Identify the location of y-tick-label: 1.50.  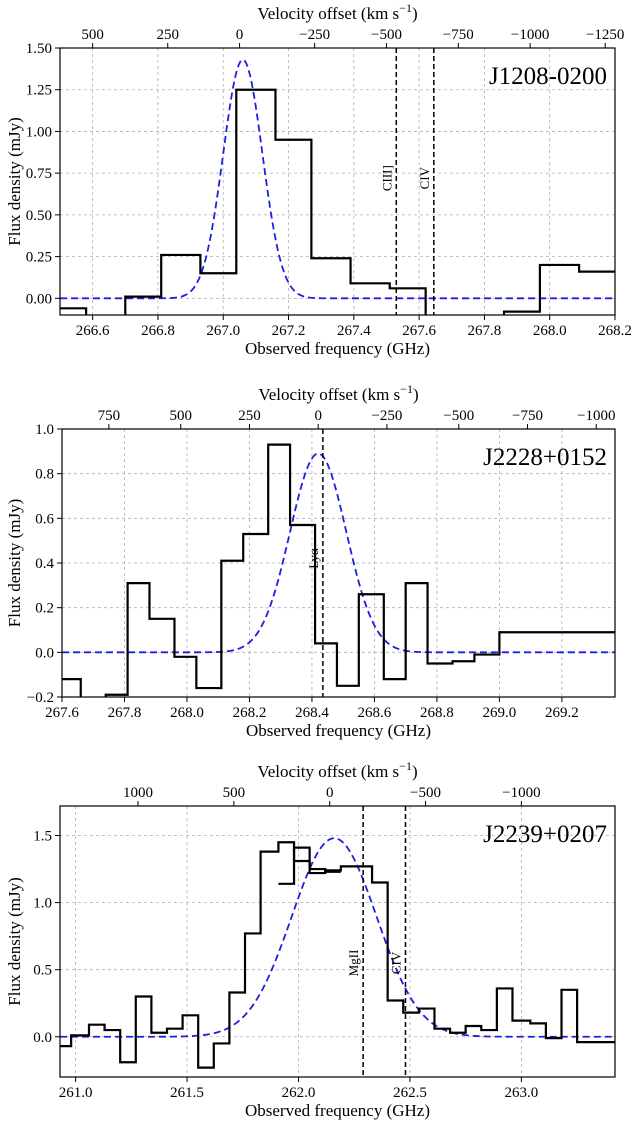
(39, 49).